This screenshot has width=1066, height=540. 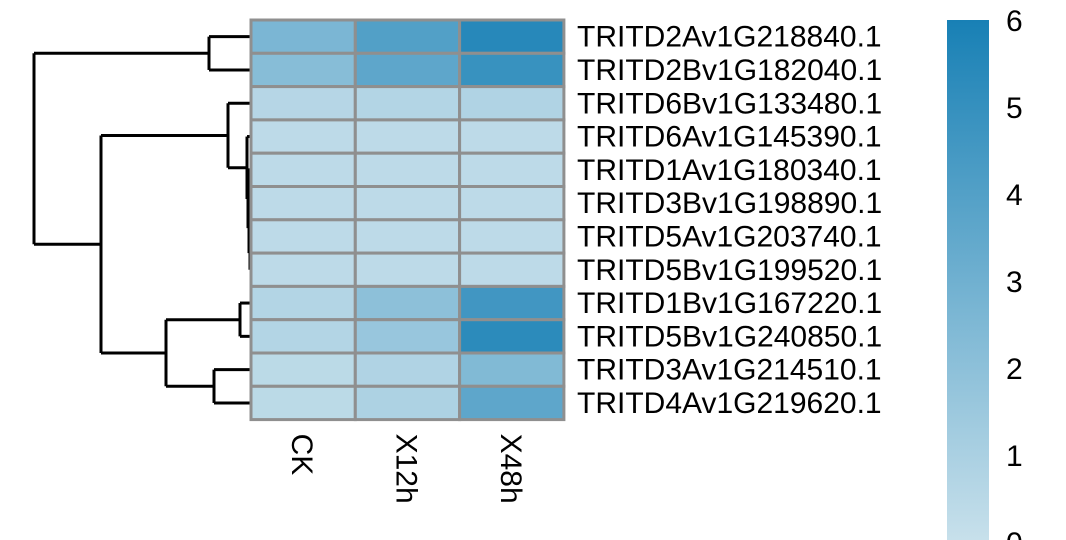 What do you see at coordinates (1014, 369) in the screenshot?
I see `legend-tick-label: 2` at bounding box center [1014, 369].